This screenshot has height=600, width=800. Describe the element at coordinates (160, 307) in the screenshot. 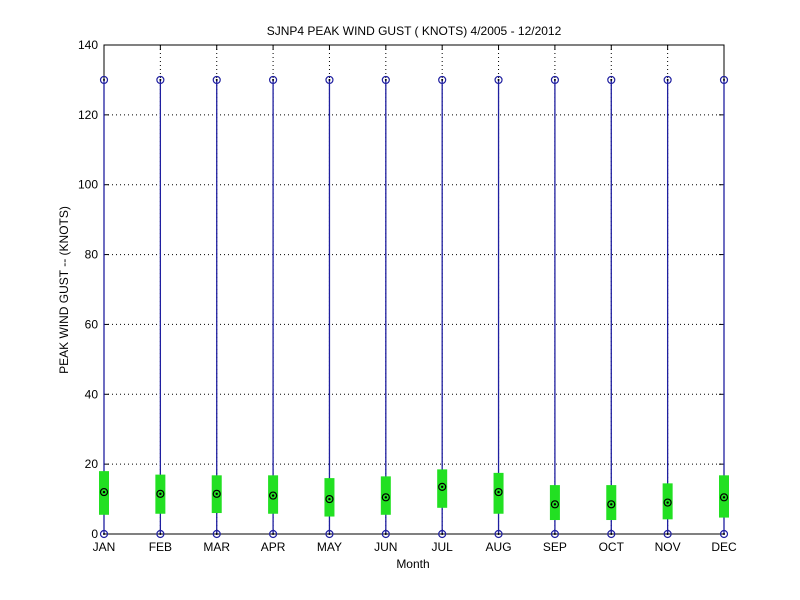

I see `box-feb` at that location.